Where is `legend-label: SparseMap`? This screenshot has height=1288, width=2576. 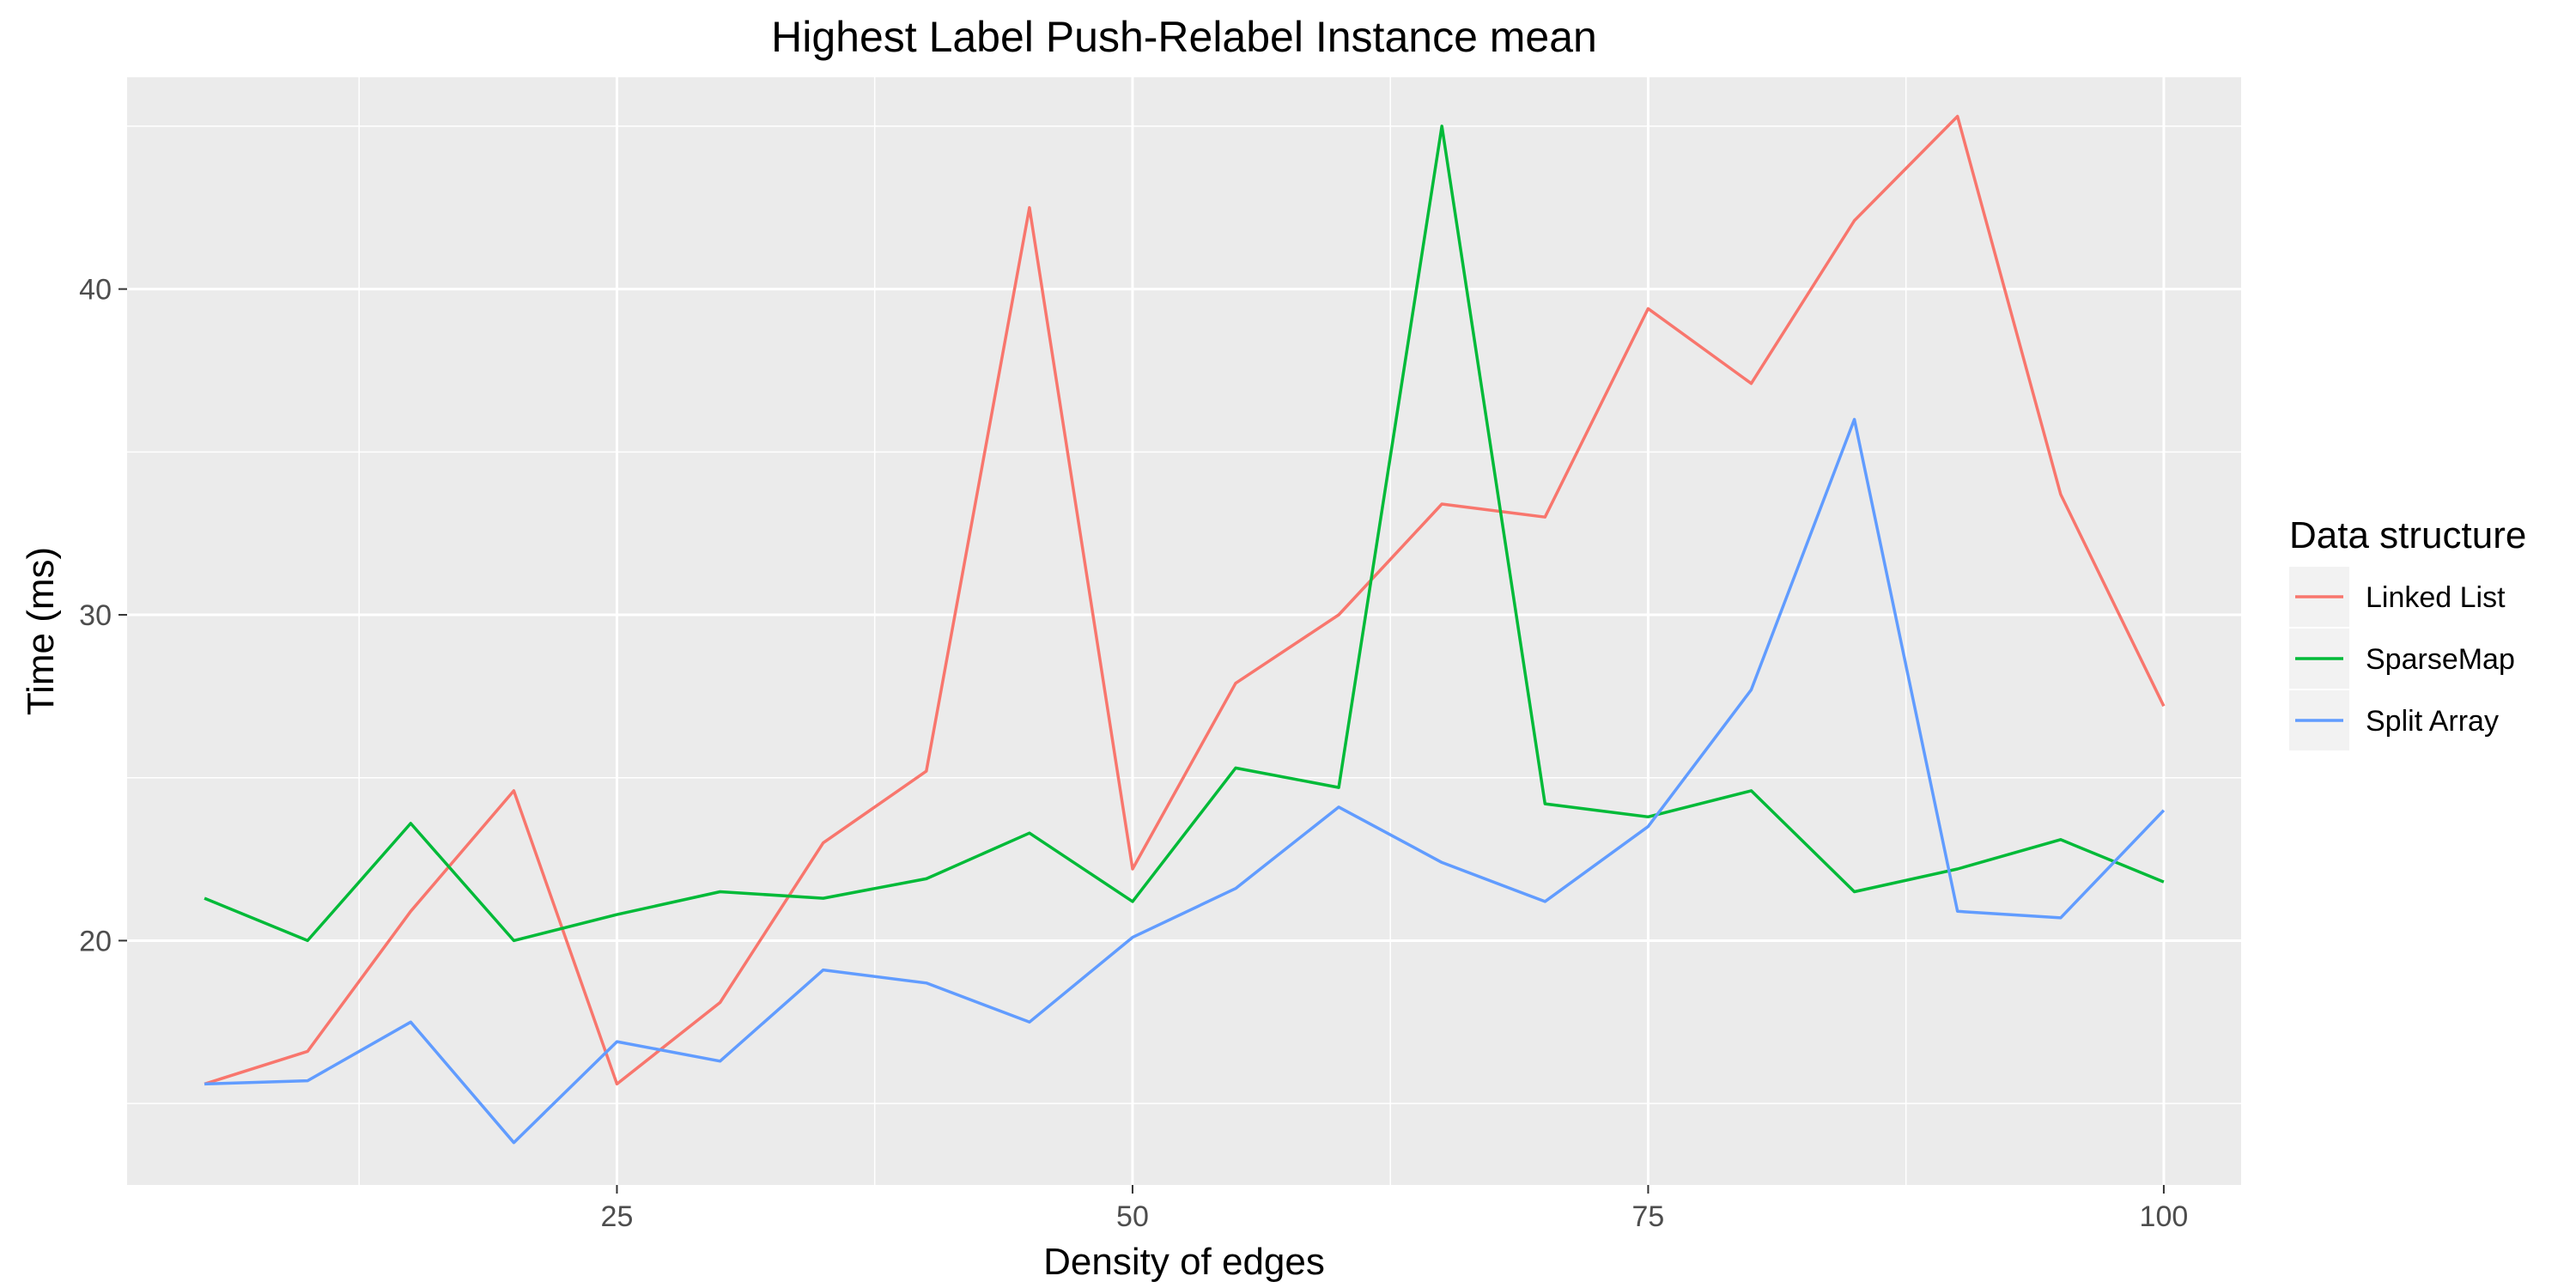 legend-label: SparseMap is located at coordinates (2441, 660).